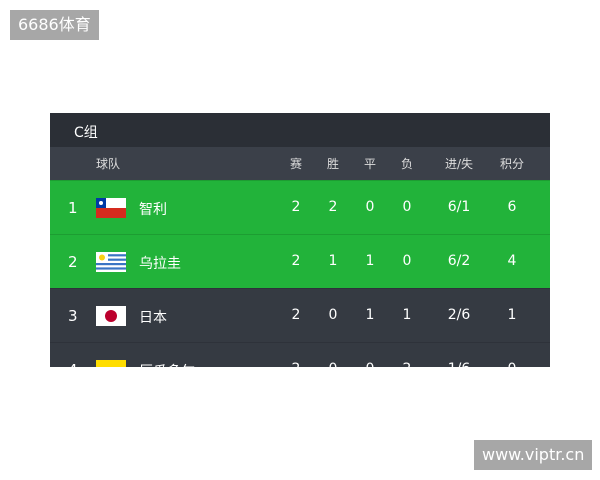 The width and height of the screenshot is (600, 480). Describe the element at coordinates (73, 208) in the screenshot. I see `rank: 1` at that location.